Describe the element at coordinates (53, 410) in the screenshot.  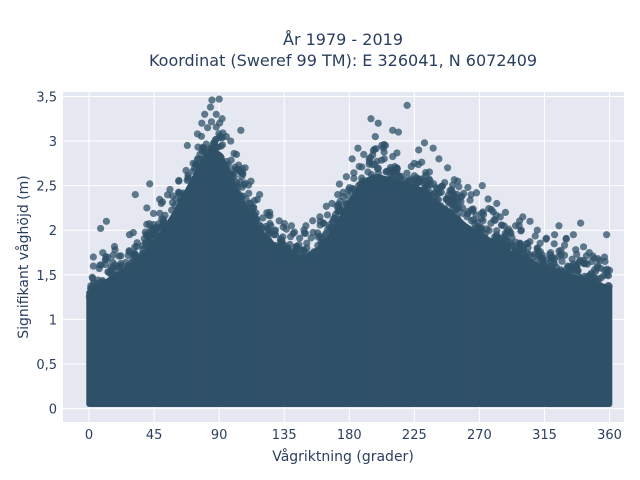
I see `y-tick-label: 0` at that location.